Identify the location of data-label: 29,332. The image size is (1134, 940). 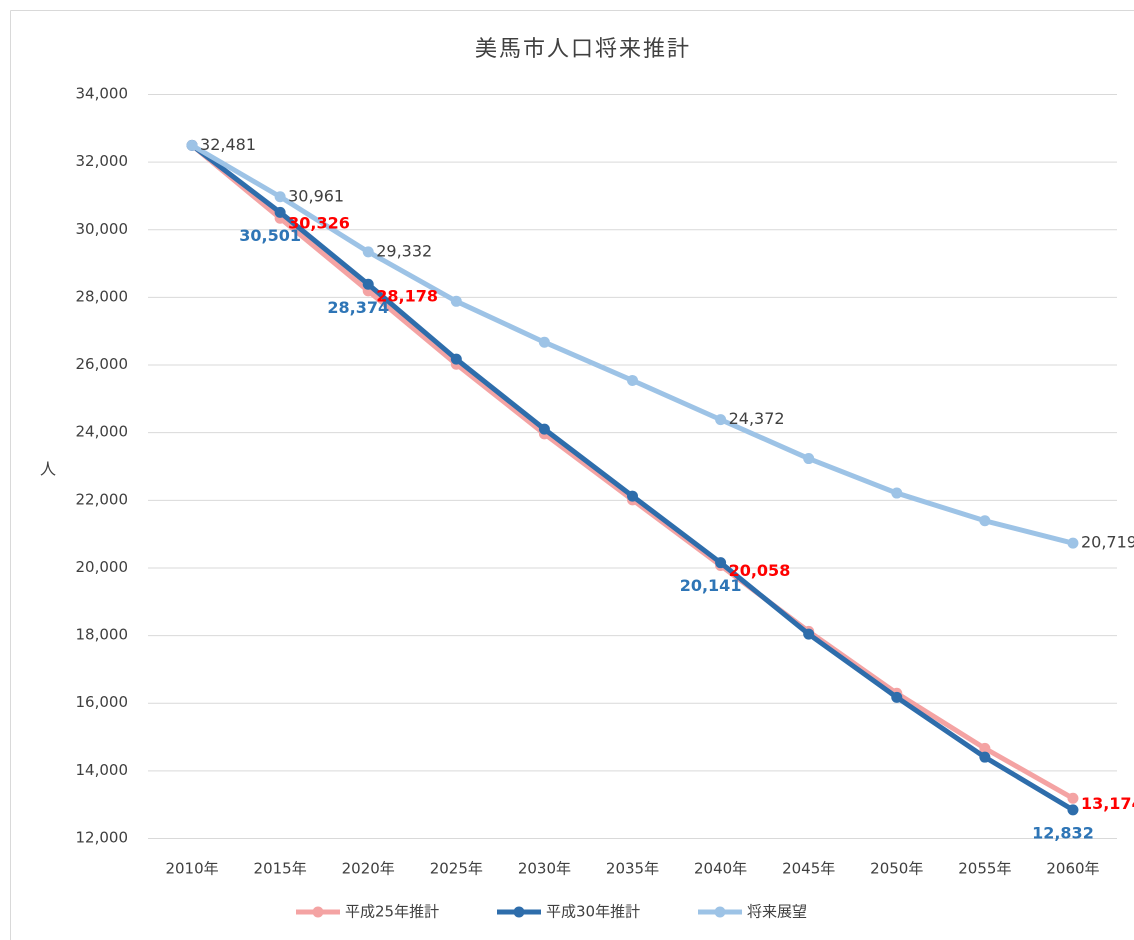
(404, 250).